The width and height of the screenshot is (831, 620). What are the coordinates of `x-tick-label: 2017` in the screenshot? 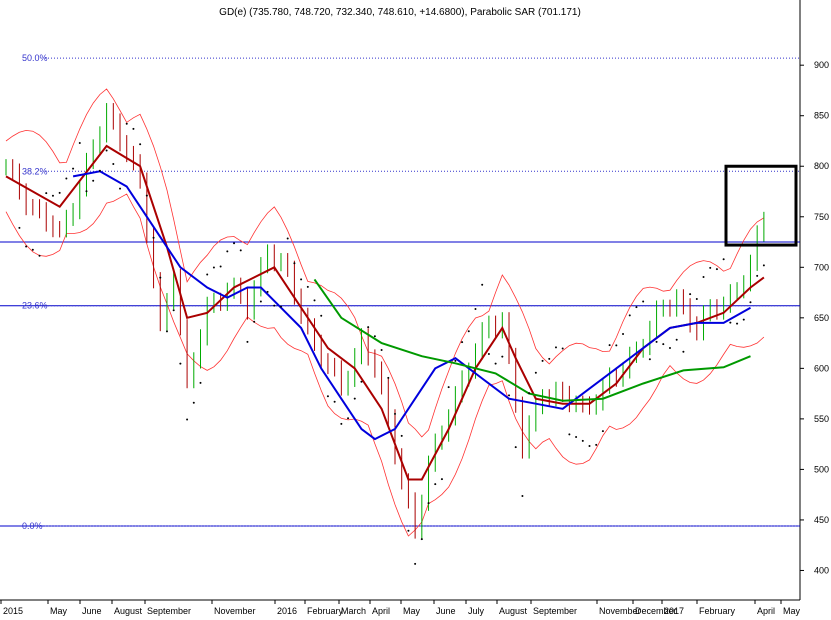 It's located at (674, 611).